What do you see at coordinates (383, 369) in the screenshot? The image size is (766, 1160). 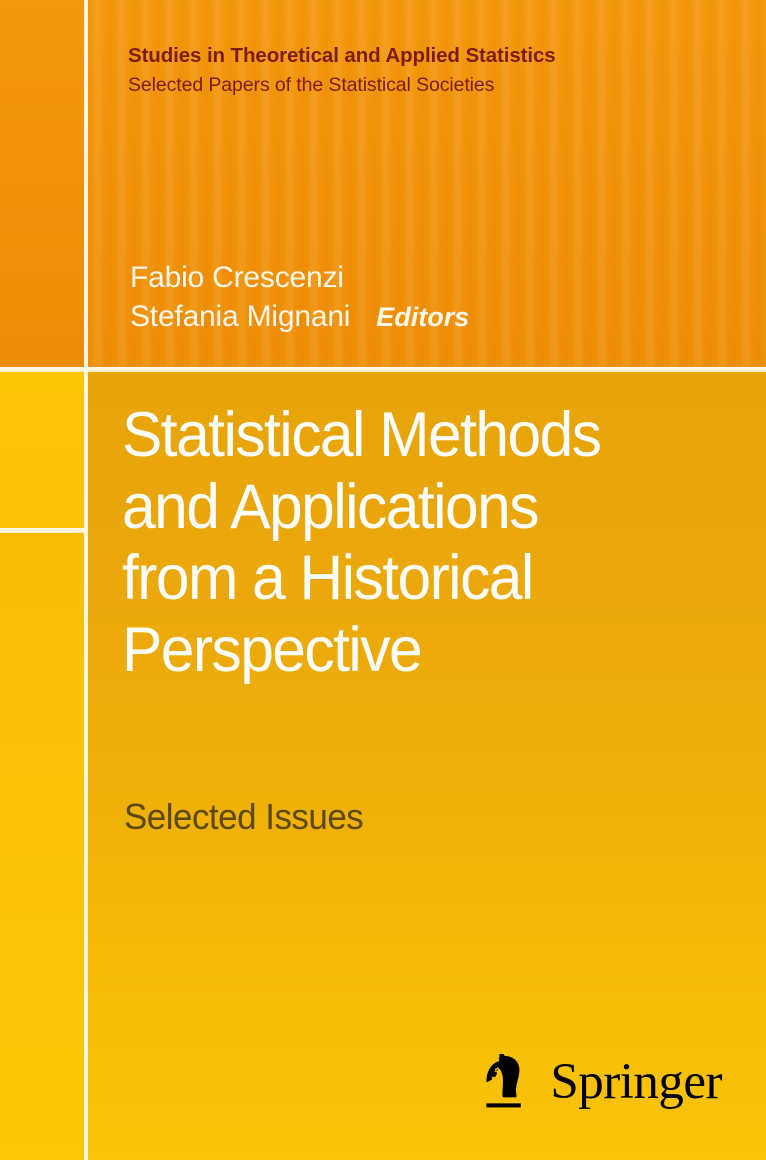 I see `horizontal-divider-rule` at bounding box center [383, 369].